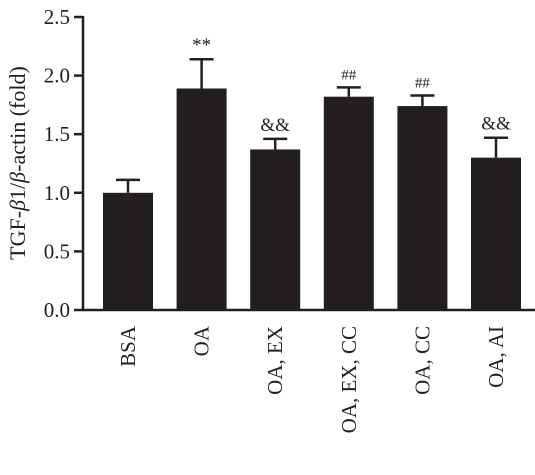 Image resolution: width=535 pixels, height=475 pixels. Describe the element at coordinates (57, 134) in the screenshot. I see `y-tick-label: 1.5` at that location.